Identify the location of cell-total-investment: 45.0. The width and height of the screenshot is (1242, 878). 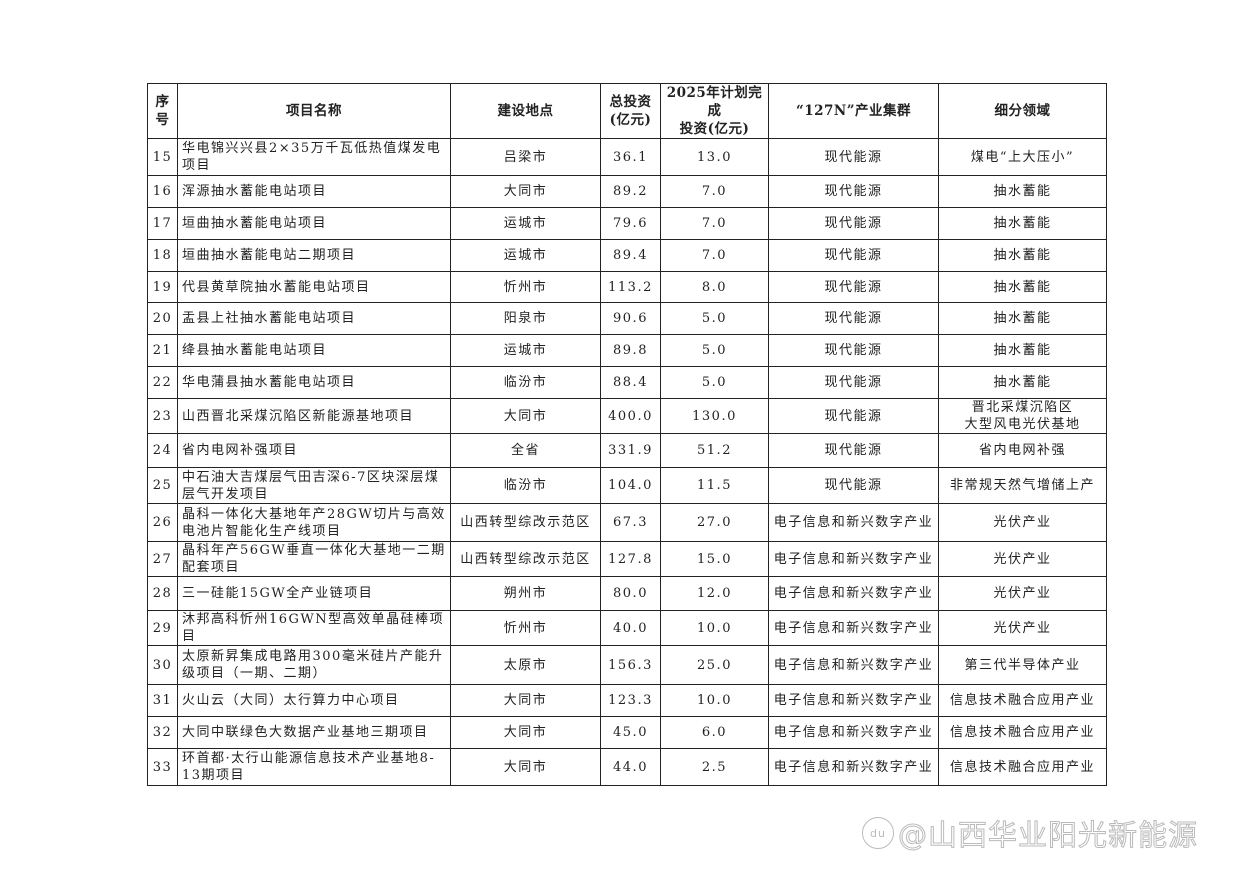
(630, 732).